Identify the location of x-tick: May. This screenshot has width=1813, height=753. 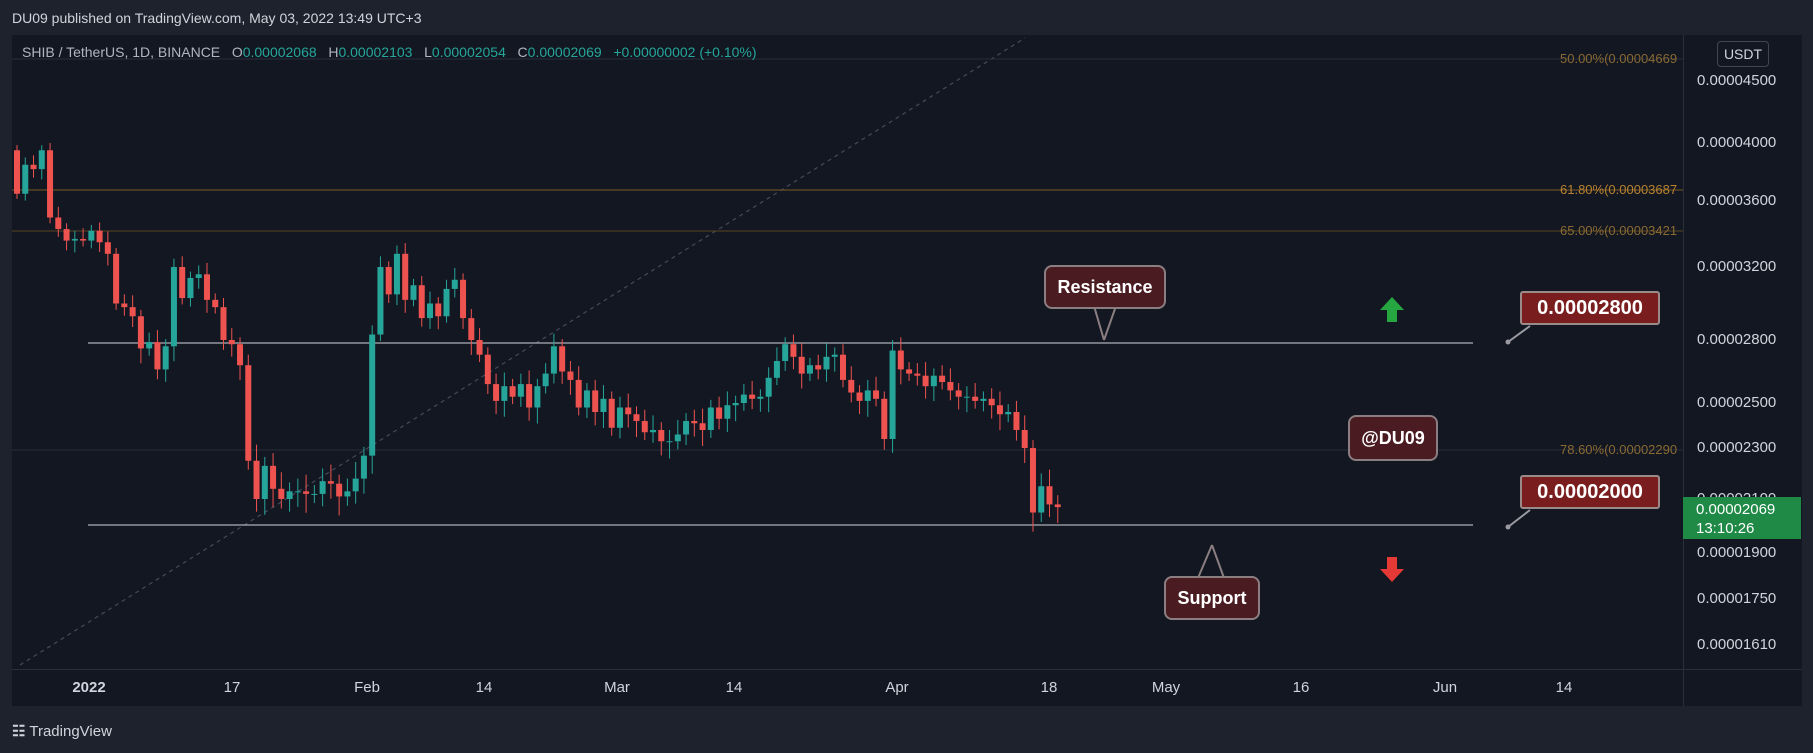
(1166, 687).